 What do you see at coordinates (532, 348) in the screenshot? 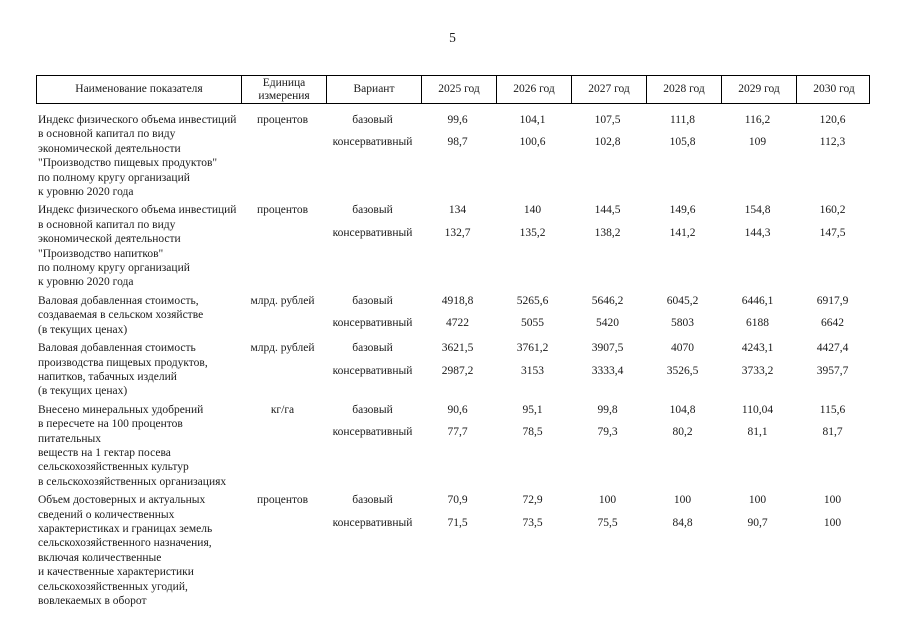
I see `basic-value: 3761,2` at bounding box center [532, 348].